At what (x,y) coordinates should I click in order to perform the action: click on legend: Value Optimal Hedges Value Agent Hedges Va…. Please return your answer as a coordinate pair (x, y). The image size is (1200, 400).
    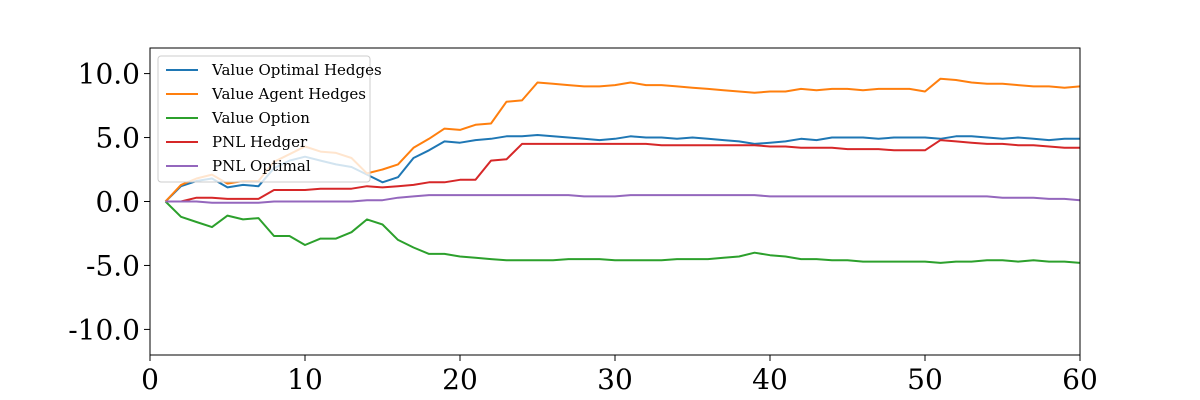
    Looking at the image, I should click on (269, 119).